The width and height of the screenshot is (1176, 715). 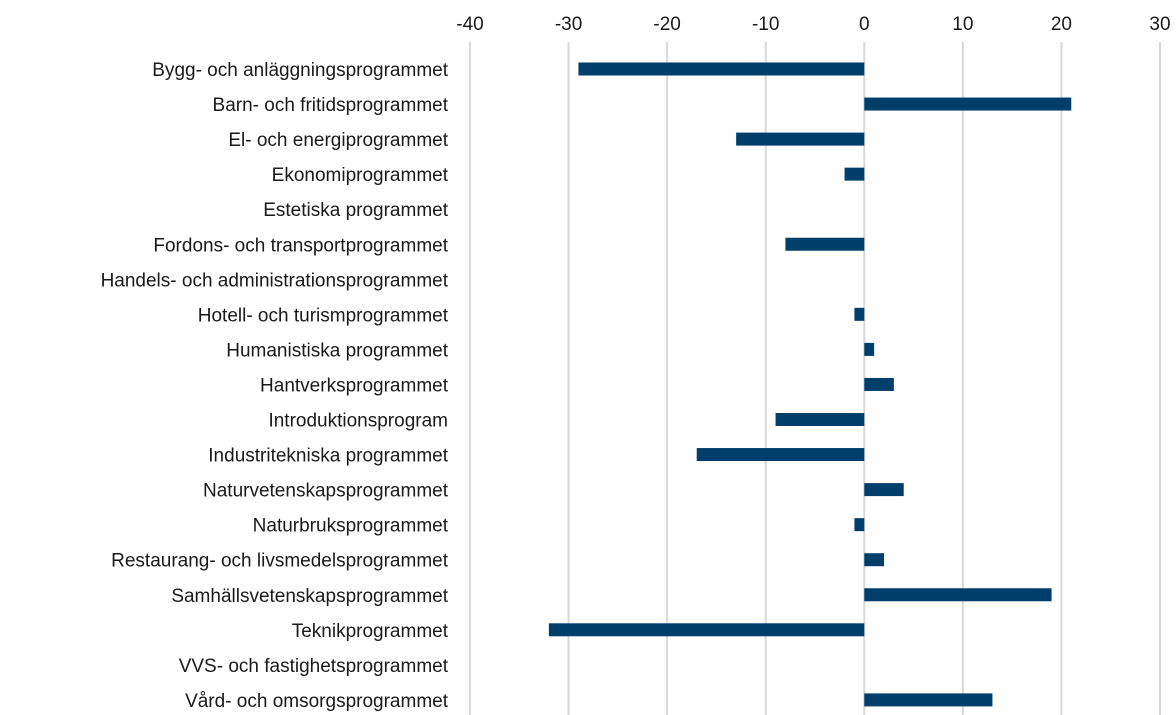 What do you see at coordinates (356, 210) in the screenshot?
I see `category-label: Estetiska programmet` at bounding box center [356, 210].